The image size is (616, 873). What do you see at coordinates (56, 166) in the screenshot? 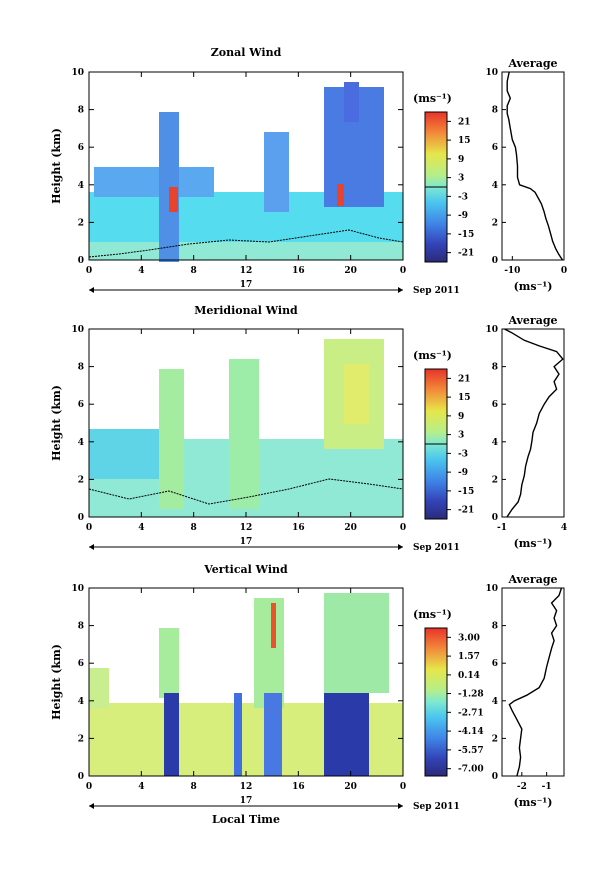
I see `zonal-y-label: Height (km)` at bounding box center [56, 166].